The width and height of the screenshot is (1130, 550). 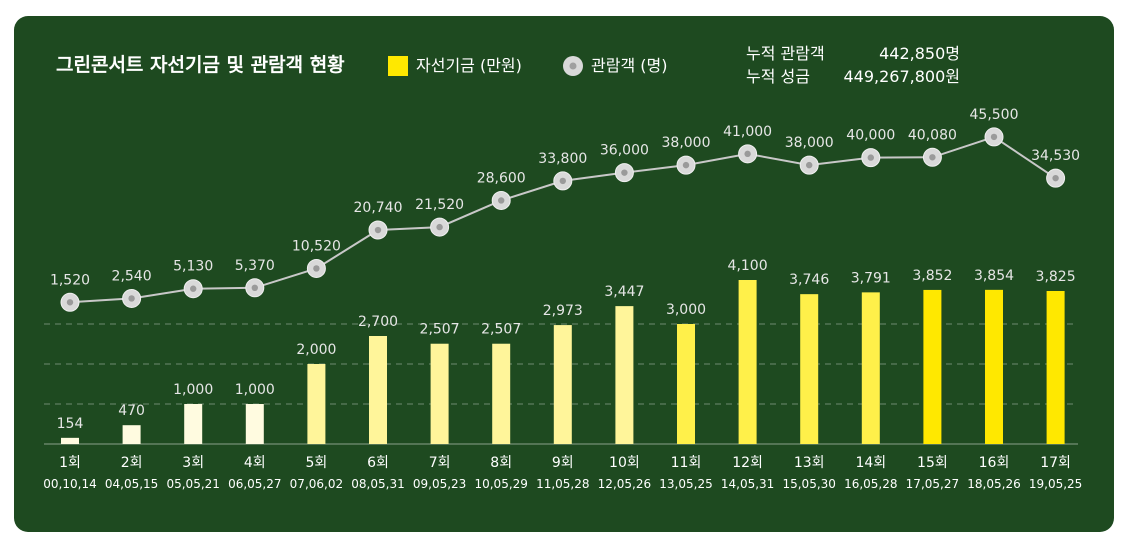 What do you see at coordinates (870, 136) in the screenshot?
I see `audience-value-label: 40,000` at bounding box center [870, 136].